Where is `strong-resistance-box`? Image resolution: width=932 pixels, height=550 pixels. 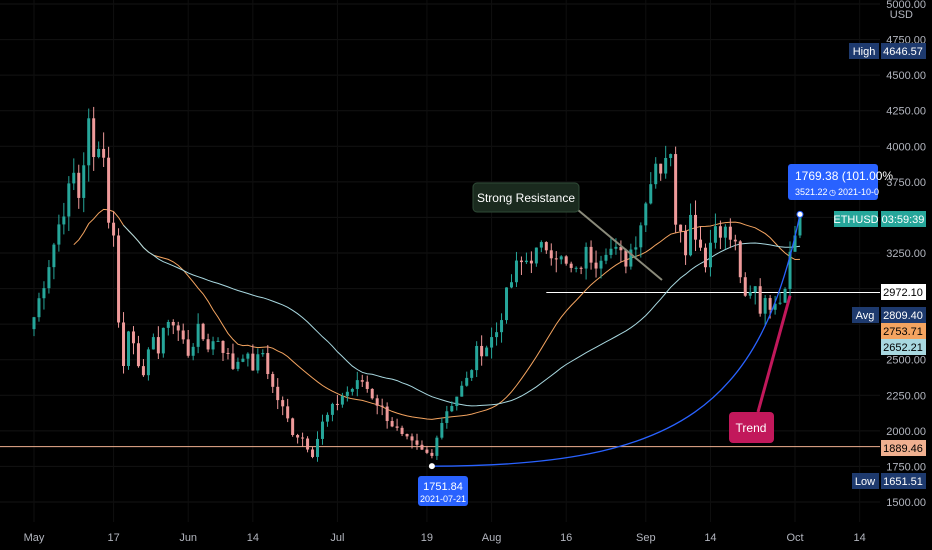 strong-resistance-box is located at coordinates (526, 197).